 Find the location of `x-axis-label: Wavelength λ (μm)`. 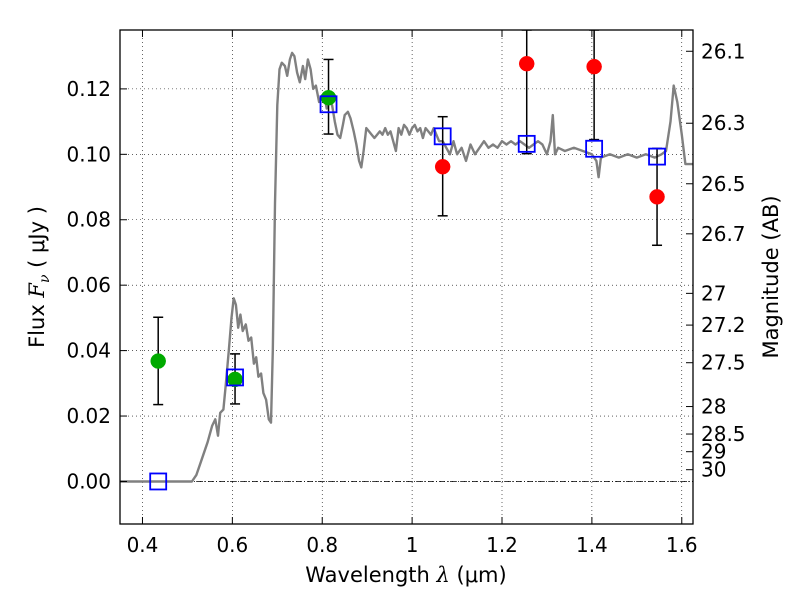

x-axis-label: Wavelength λ (μm) is located at coordinates (405, 575).